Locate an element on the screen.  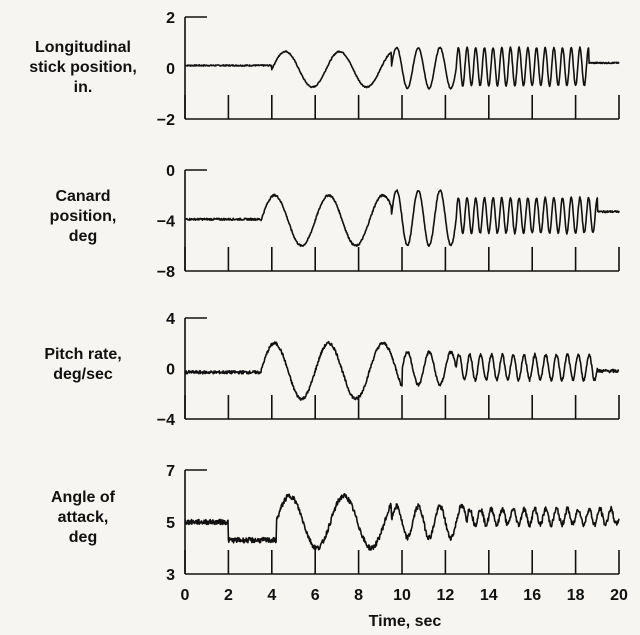
x-tick-label: 14 is located at coordinates (489, 595).